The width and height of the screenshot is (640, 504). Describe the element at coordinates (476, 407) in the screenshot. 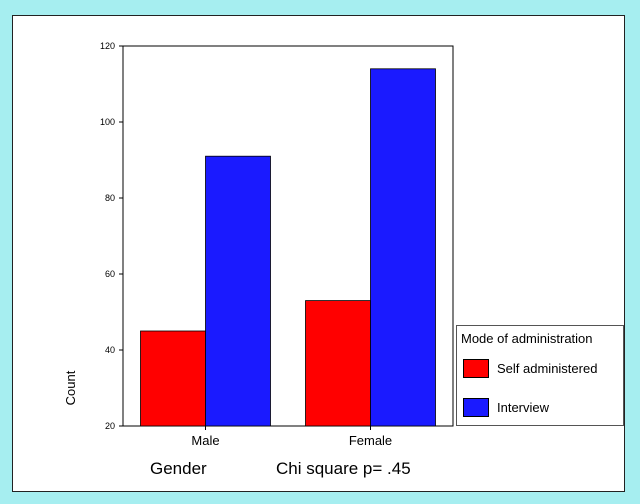

I see `legend-swatch-interview` at that location.